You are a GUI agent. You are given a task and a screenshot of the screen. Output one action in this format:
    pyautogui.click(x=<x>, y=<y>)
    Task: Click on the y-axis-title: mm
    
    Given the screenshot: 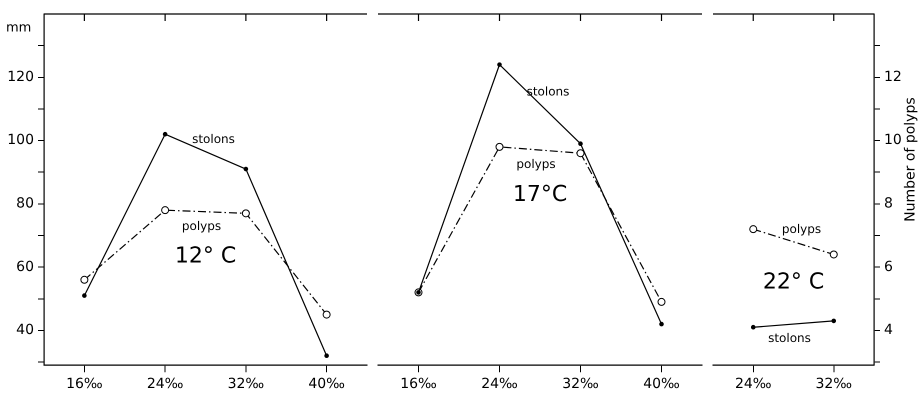 What is the action you would take?
    pyautogui.click(x=19, y=28)
    